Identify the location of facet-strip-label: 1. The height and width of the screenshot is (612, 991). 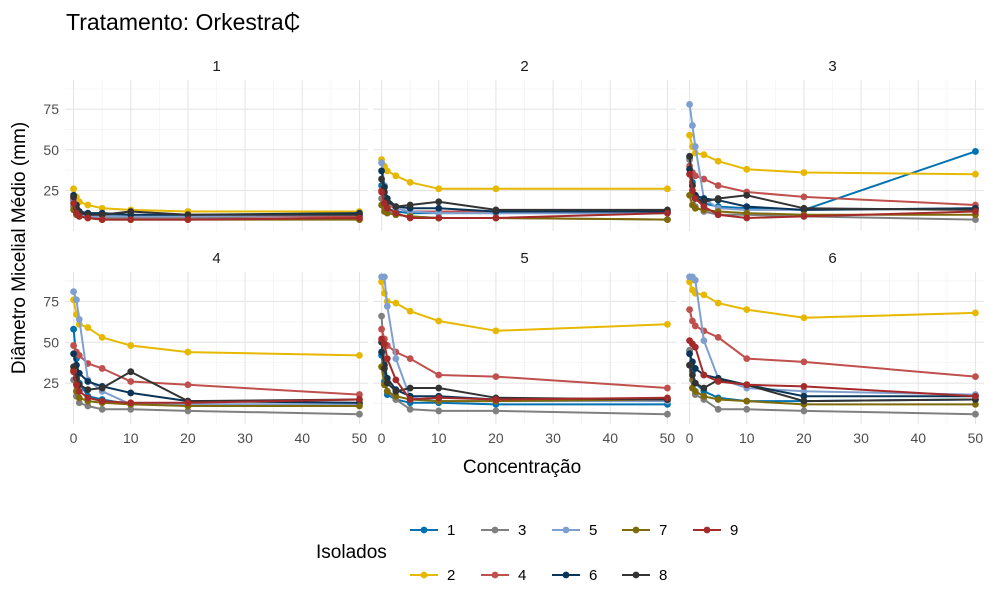
(216, 66).